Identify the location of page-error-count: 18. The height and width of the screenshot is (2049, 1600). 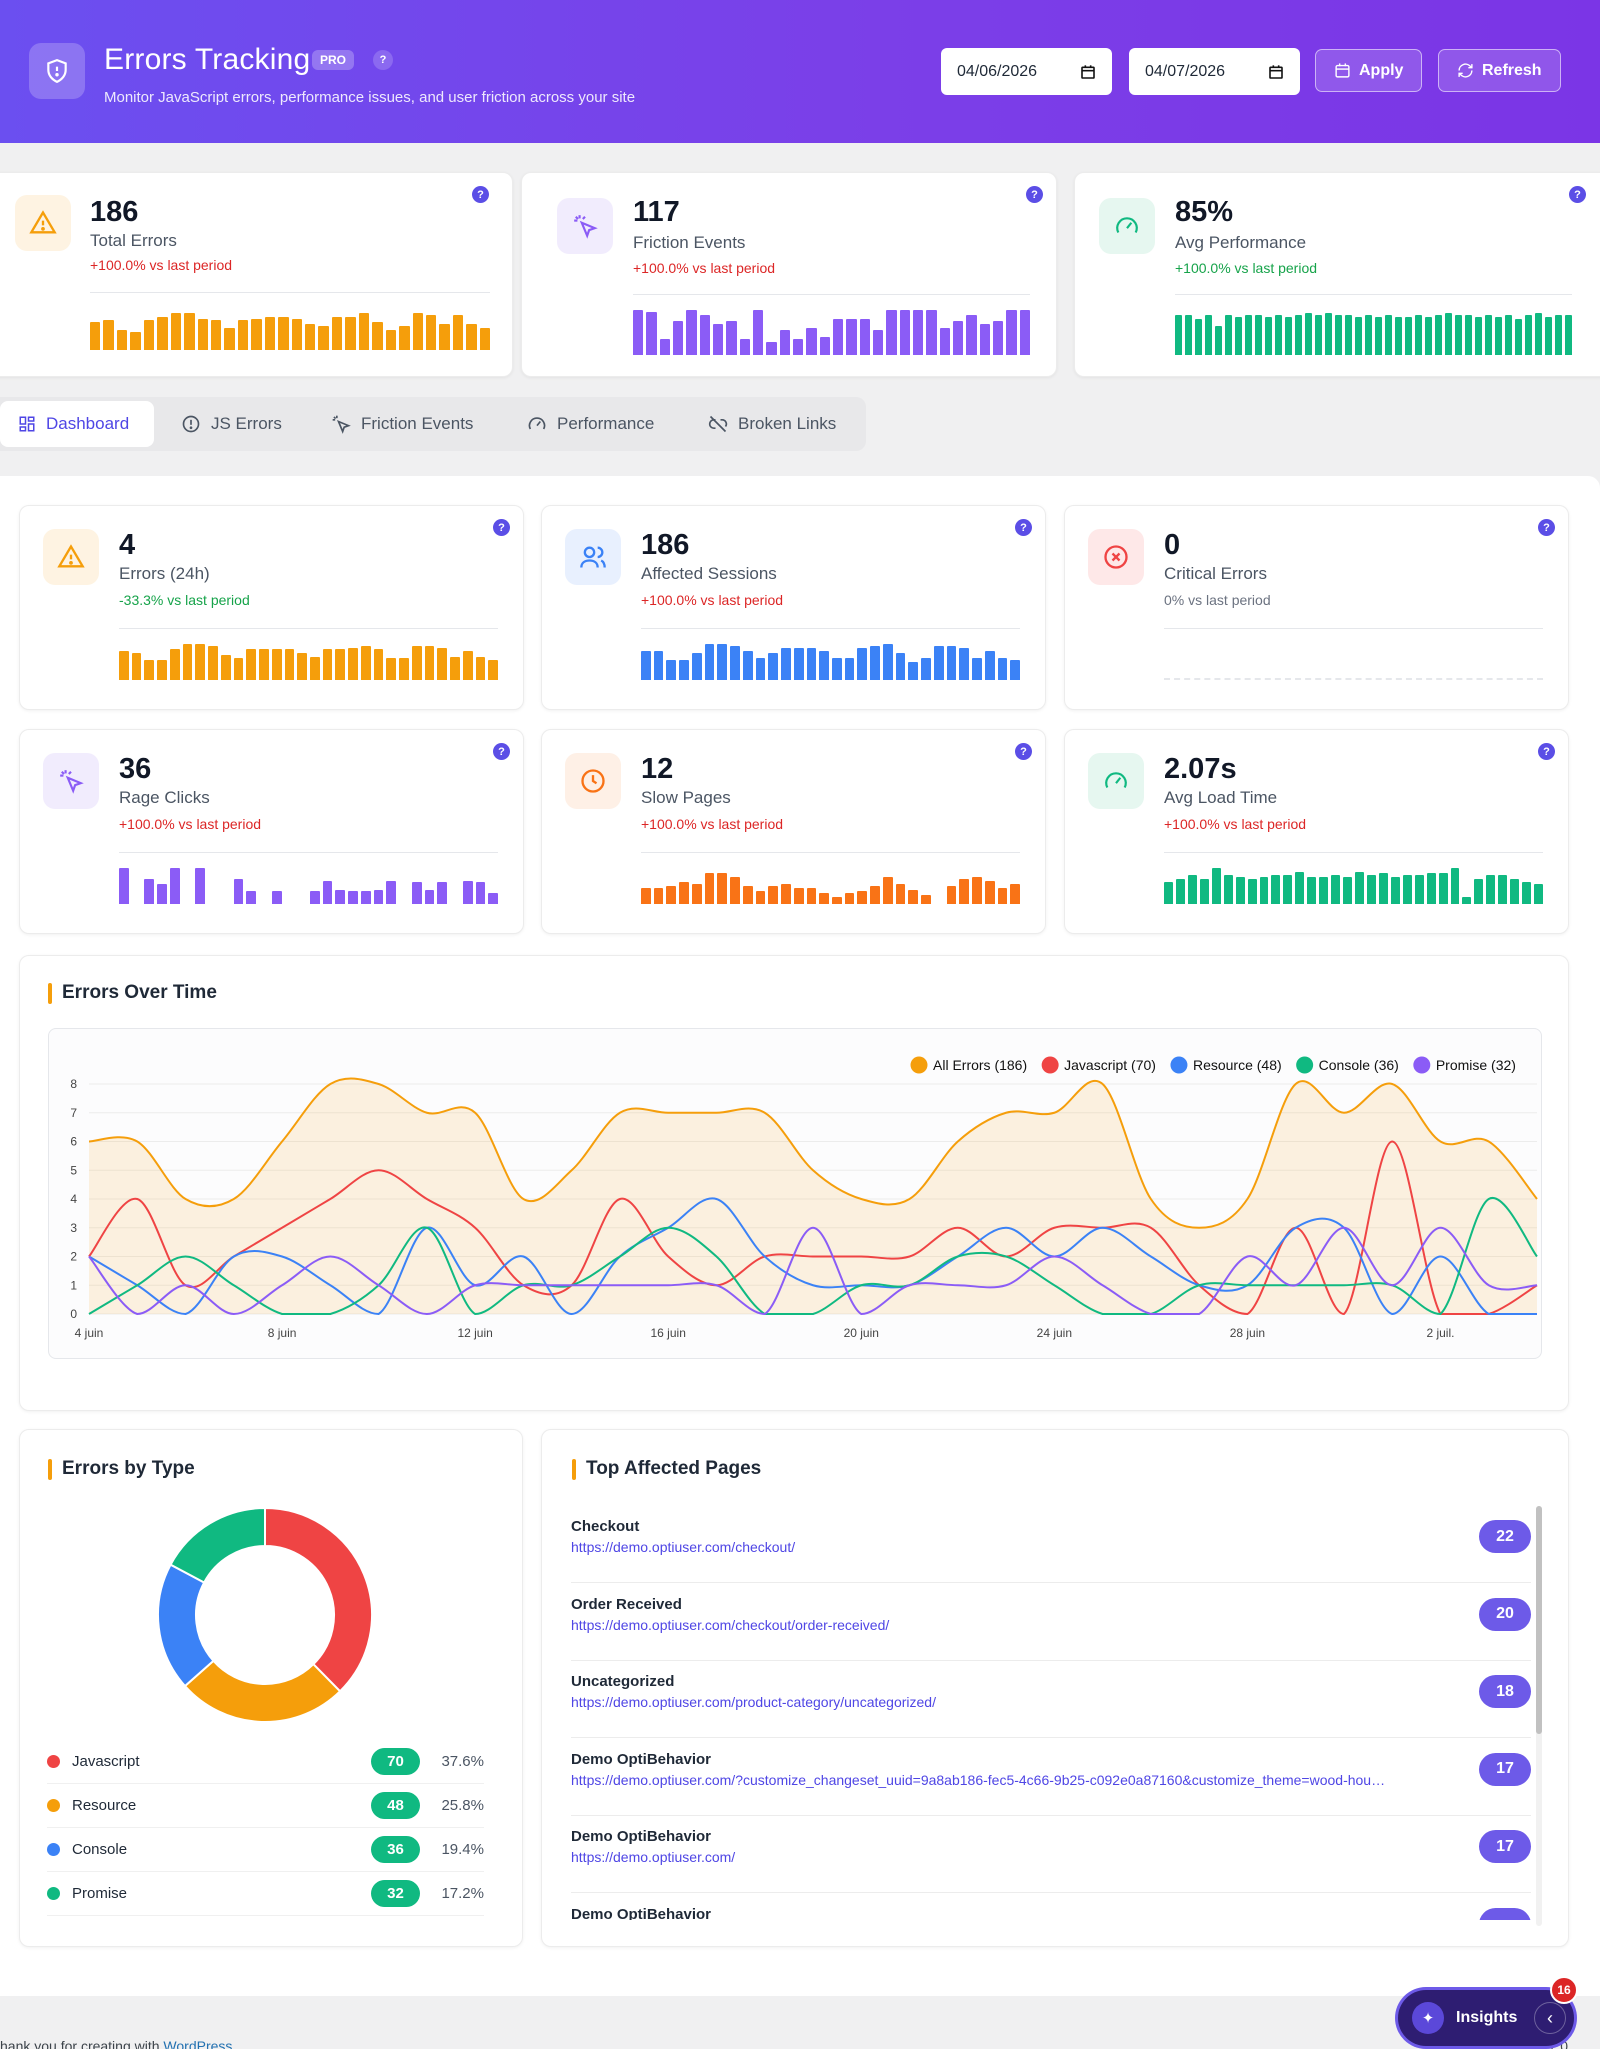
(1505, 1691).